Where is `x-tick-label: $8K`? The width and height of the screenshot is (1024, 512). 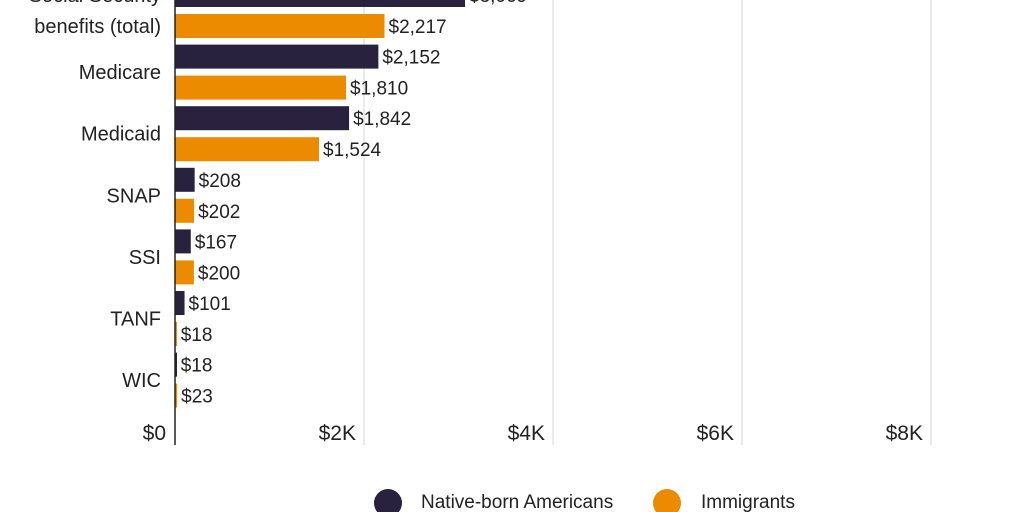
x-tick-label: $8K is located at coordinates (904, 433).